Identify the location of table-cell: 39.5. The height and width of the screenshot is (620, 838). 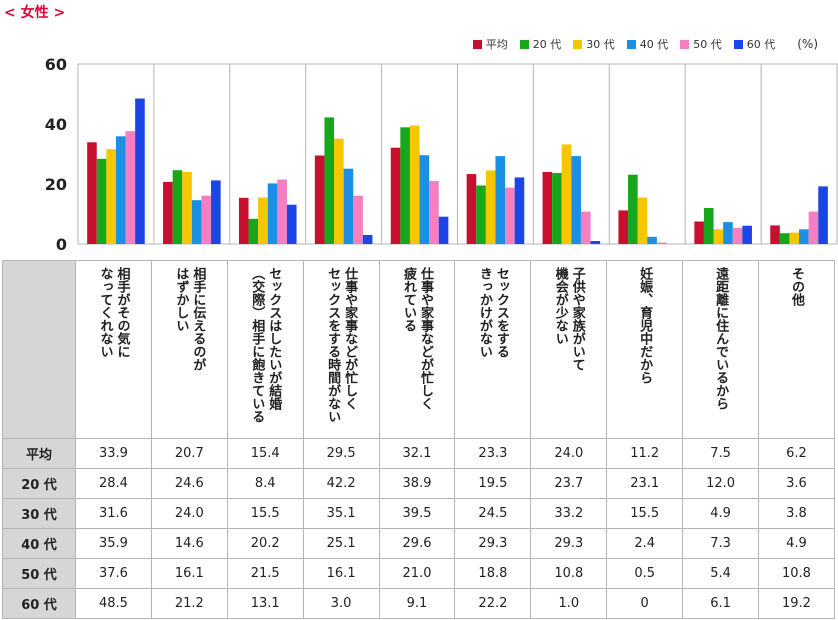
(417, 513).